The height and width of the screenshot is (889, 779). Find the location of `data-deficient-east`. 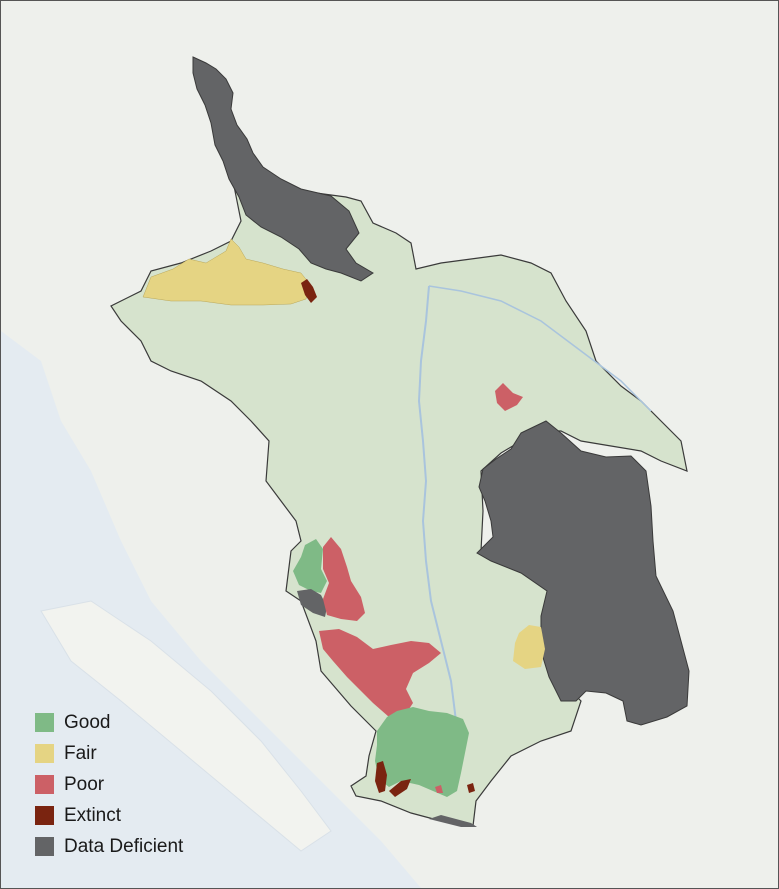

data-deficient-east is located at coordinates (583, 573).